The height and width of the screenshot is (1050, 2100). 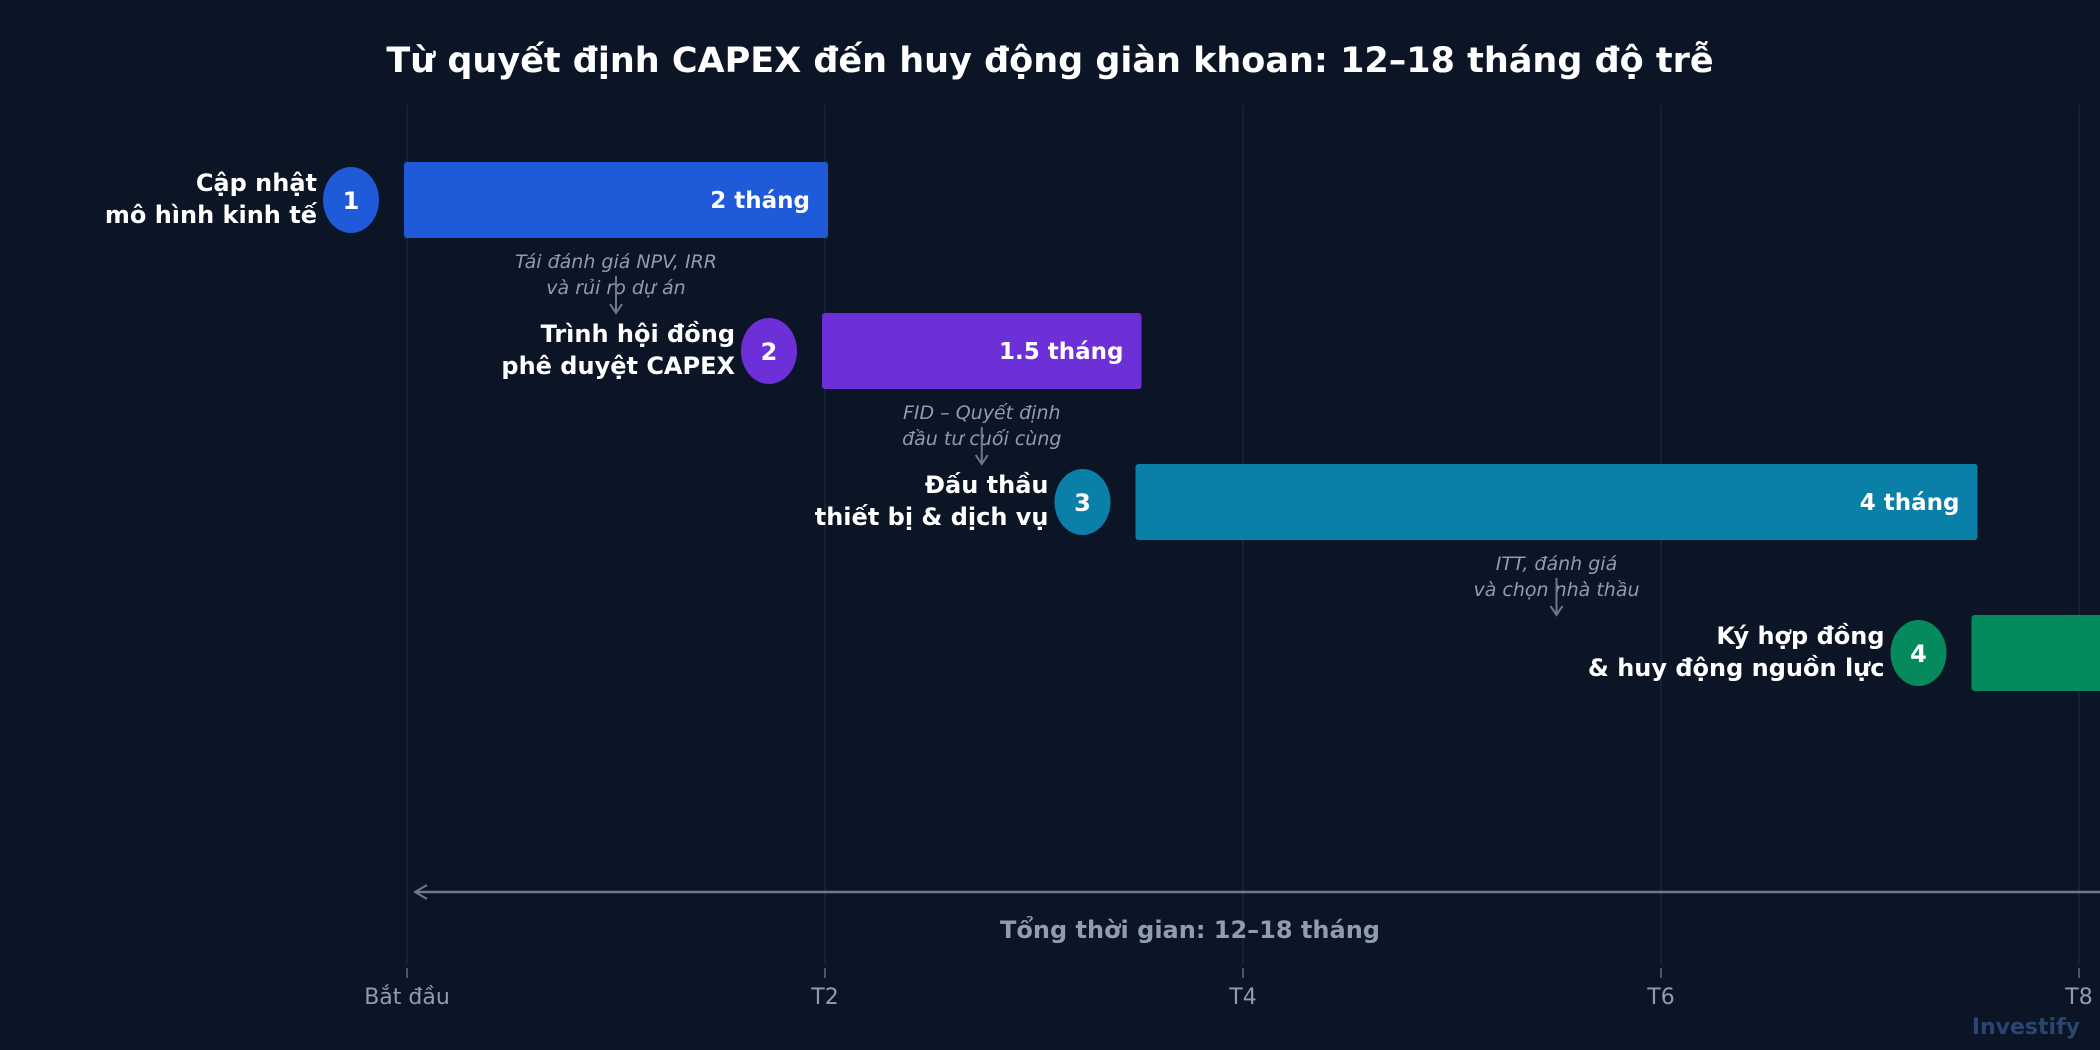 I want to click on total-arrow-left-head, so click(x=420, y=892).